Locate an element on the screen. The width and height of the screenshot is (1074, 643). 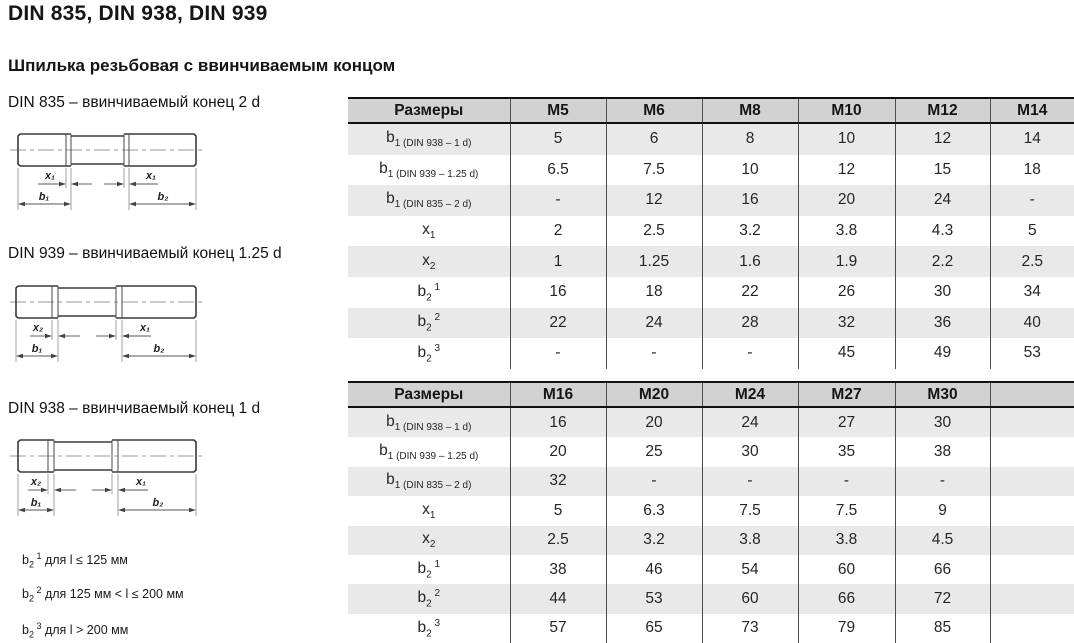
table-row: x2 1 1.25 1.6 1.9 2.2 2.5 is located at coordinates (711, 261).